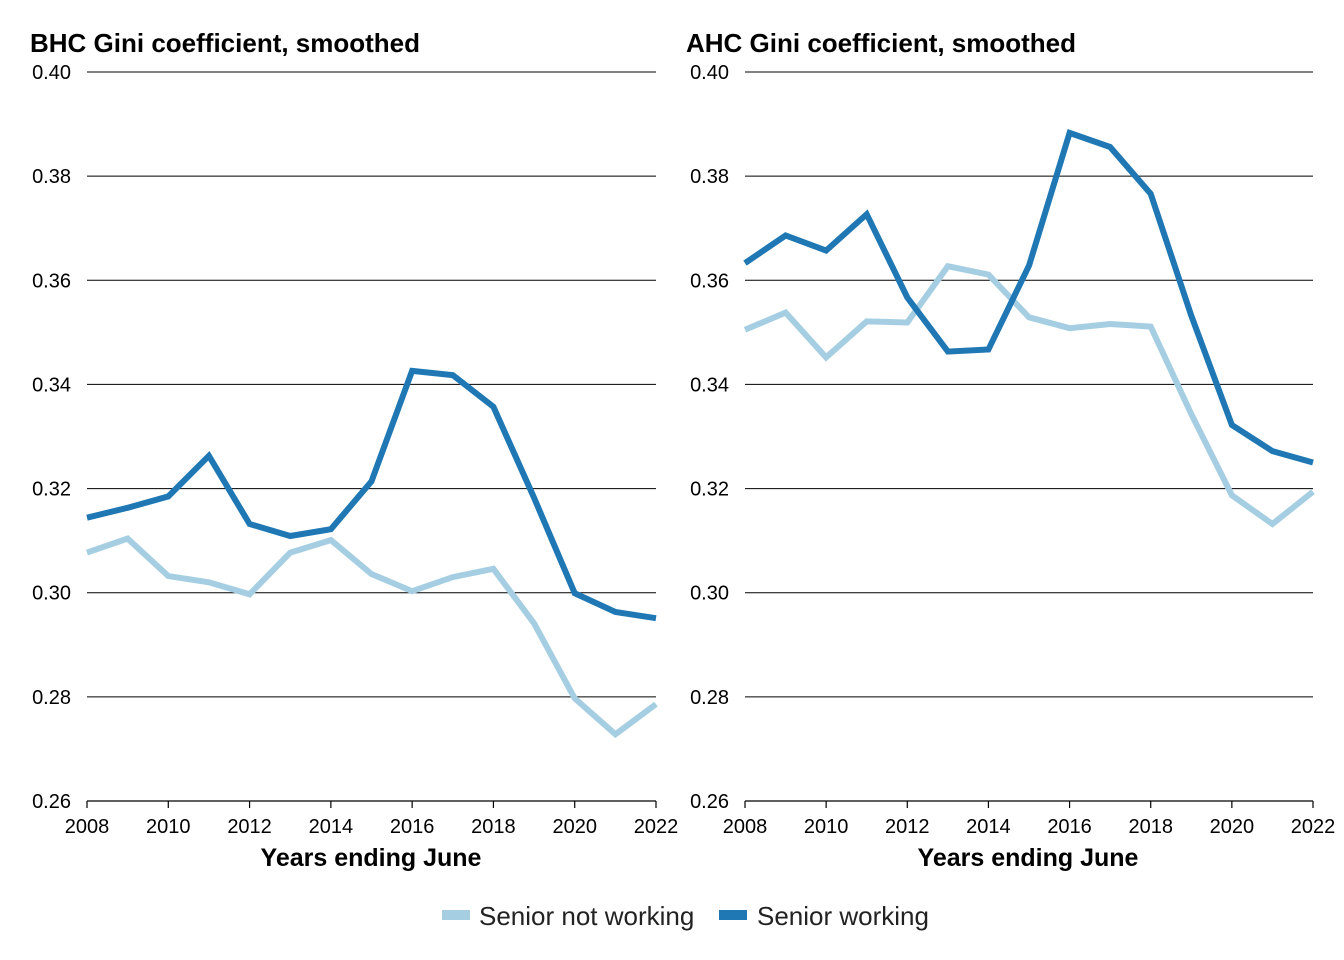 This screenshot has width=1344, height=960. Describe the element at coordinates (1313, 827) in the screenshot. I see `ahc-x-tick-label-2022: 2022` at that location.